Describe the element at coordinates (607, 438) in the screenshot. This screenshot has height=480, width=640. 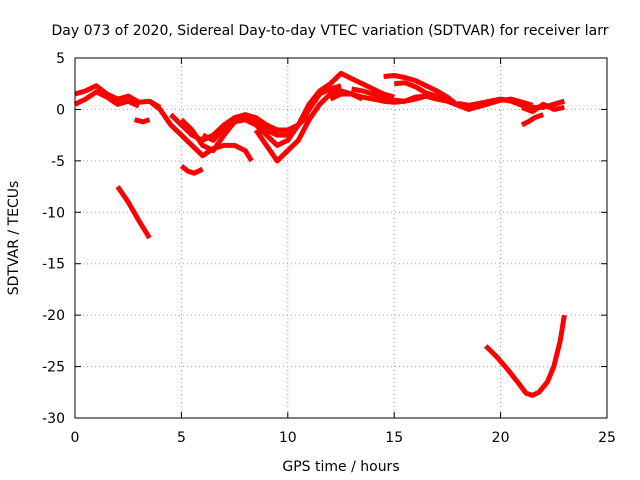
I see `x-tick-label: 25` at that location.